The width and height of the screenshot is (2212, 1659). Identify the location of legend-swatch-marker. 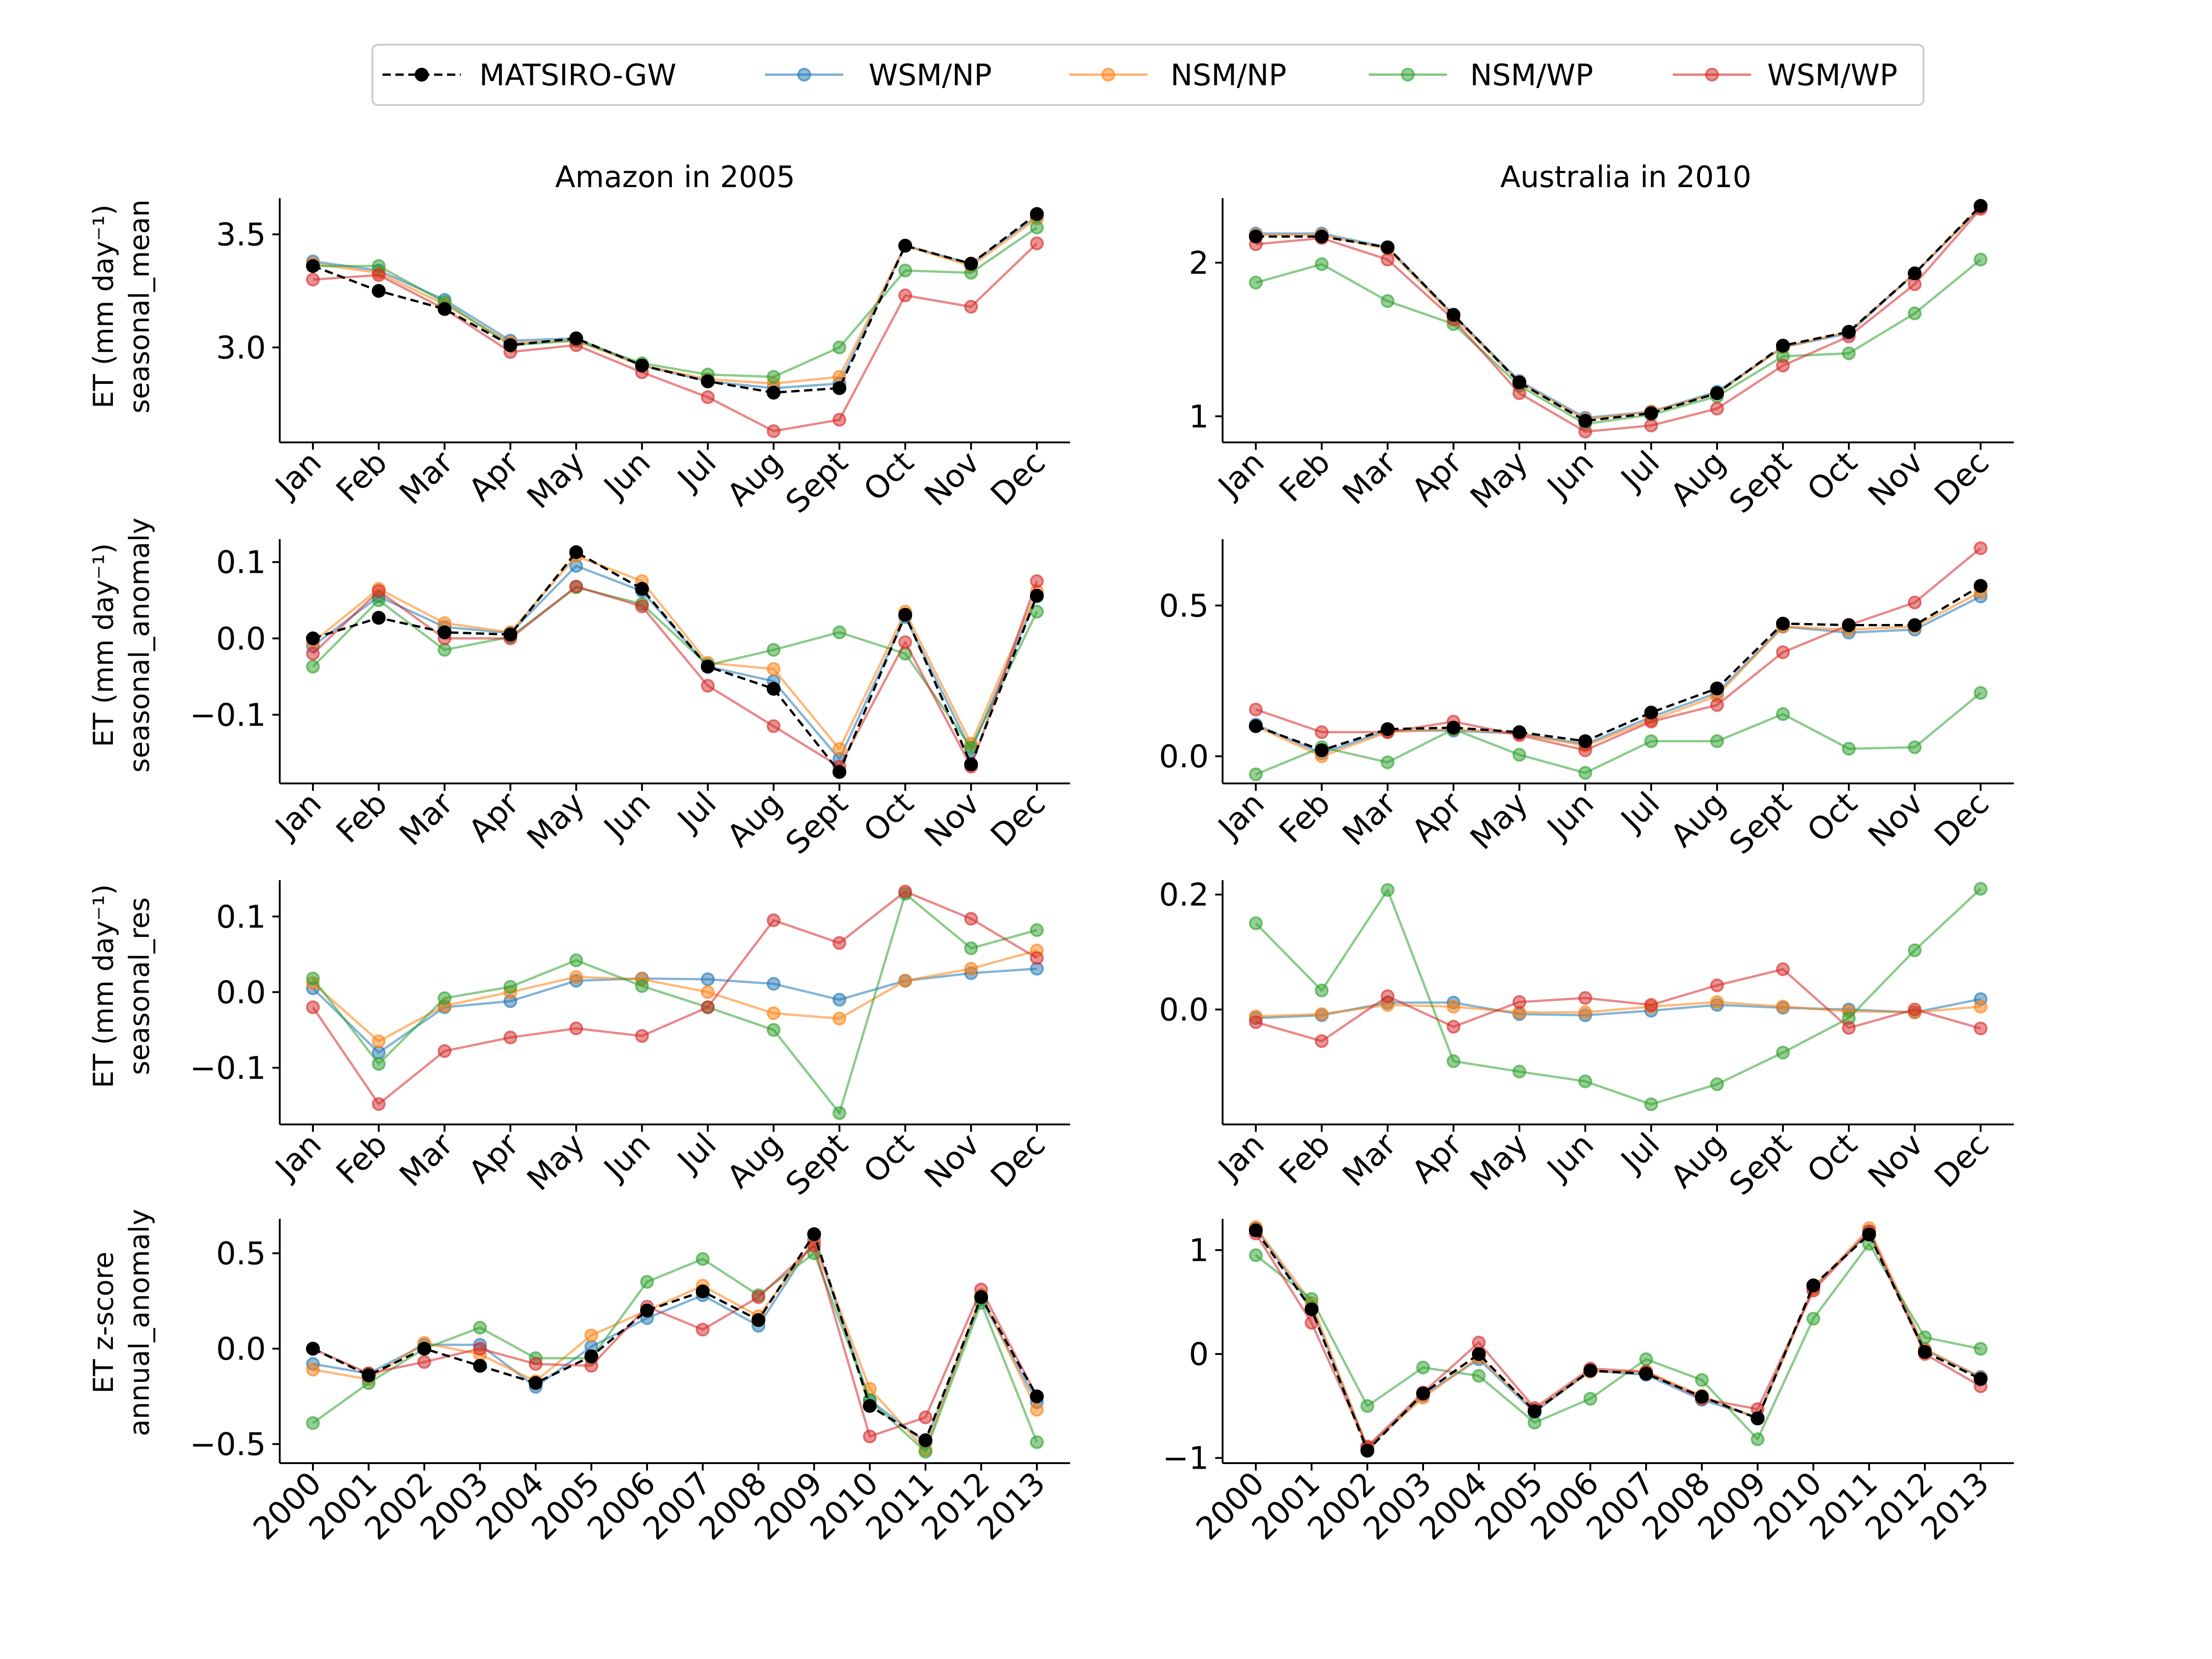
(1408, 75).